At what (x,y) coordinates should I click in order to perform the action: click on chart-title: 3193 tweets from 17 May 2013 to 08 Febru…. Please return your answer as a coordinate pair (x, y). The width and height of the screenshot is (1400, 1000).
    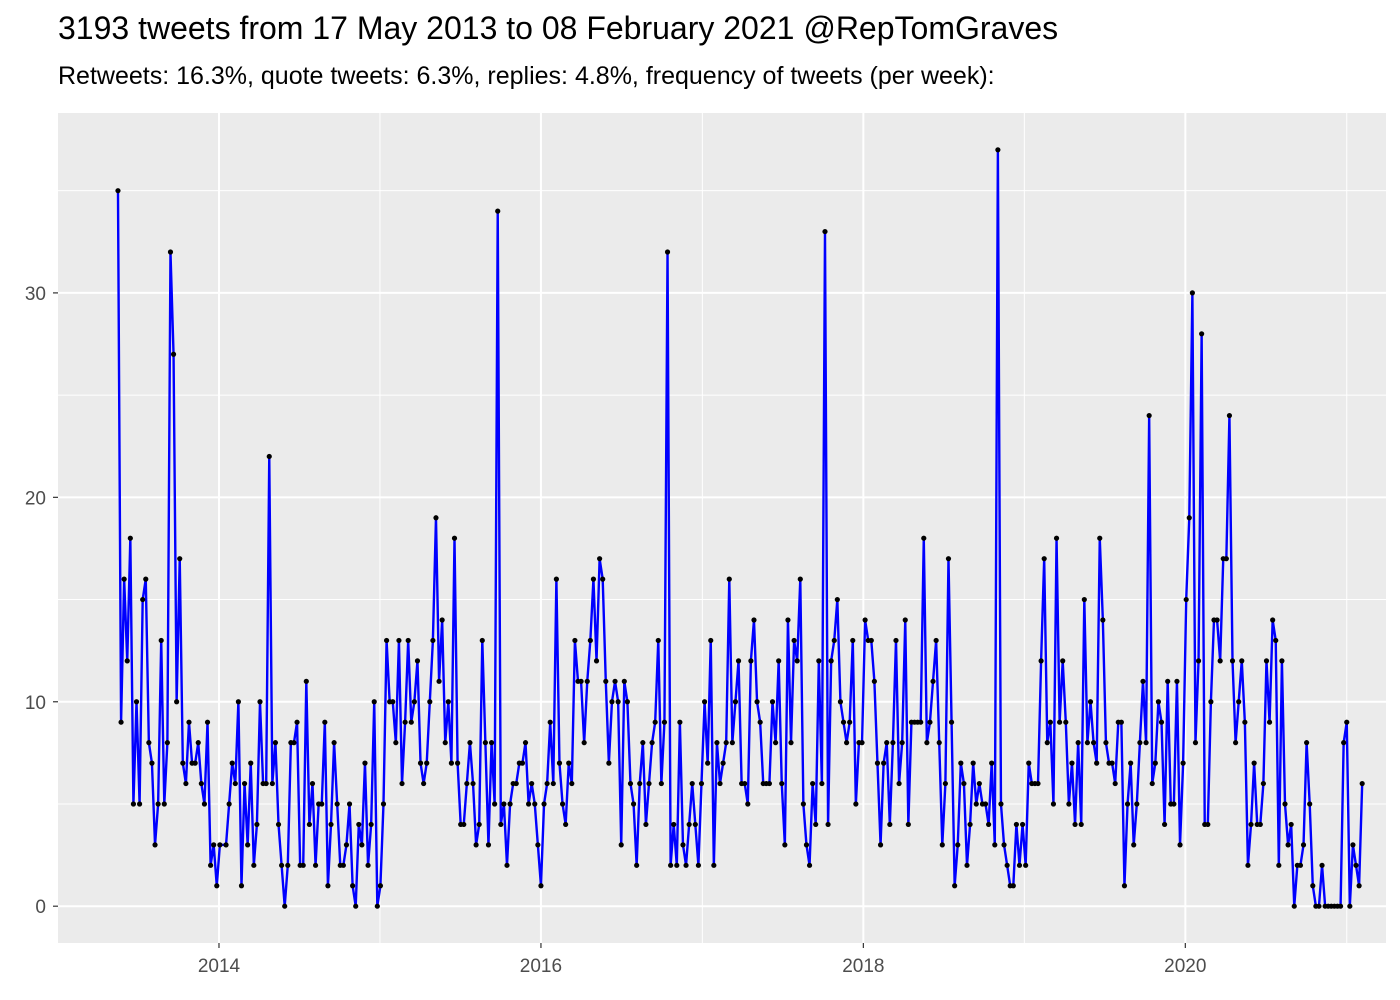
    Looking at the image, I should click on (558, 28).